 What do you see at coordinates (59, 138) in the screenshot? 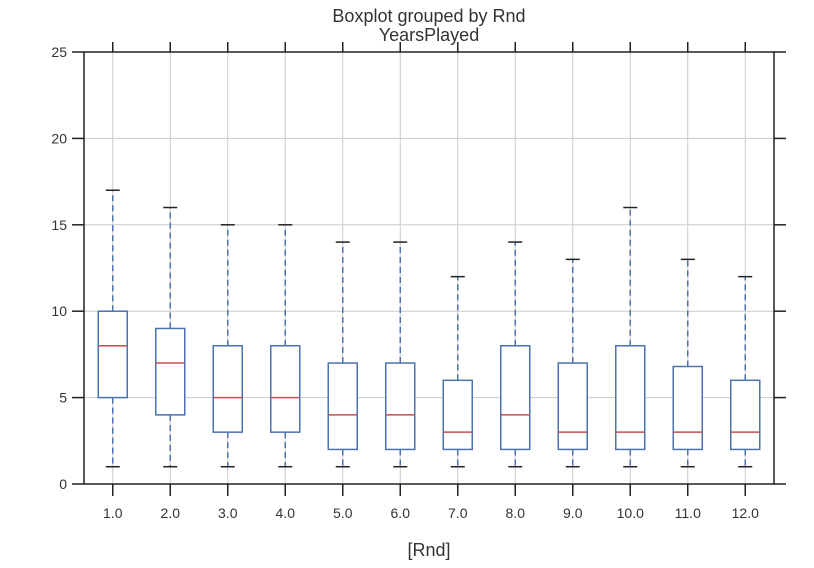
I see `y-tick-label: 20` at bounding box center [59, 138].